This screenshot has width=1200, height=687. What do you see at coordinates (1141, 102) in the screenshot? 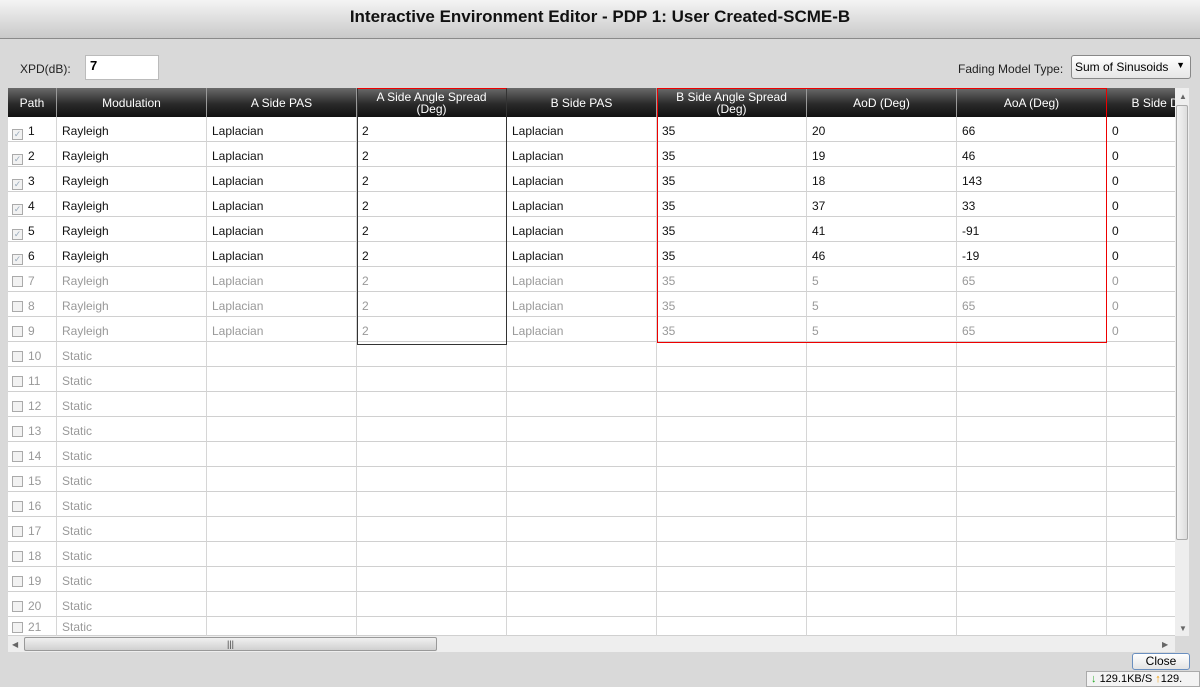
I see `column-header: B Side Di` at bounding box center [1141, 102].